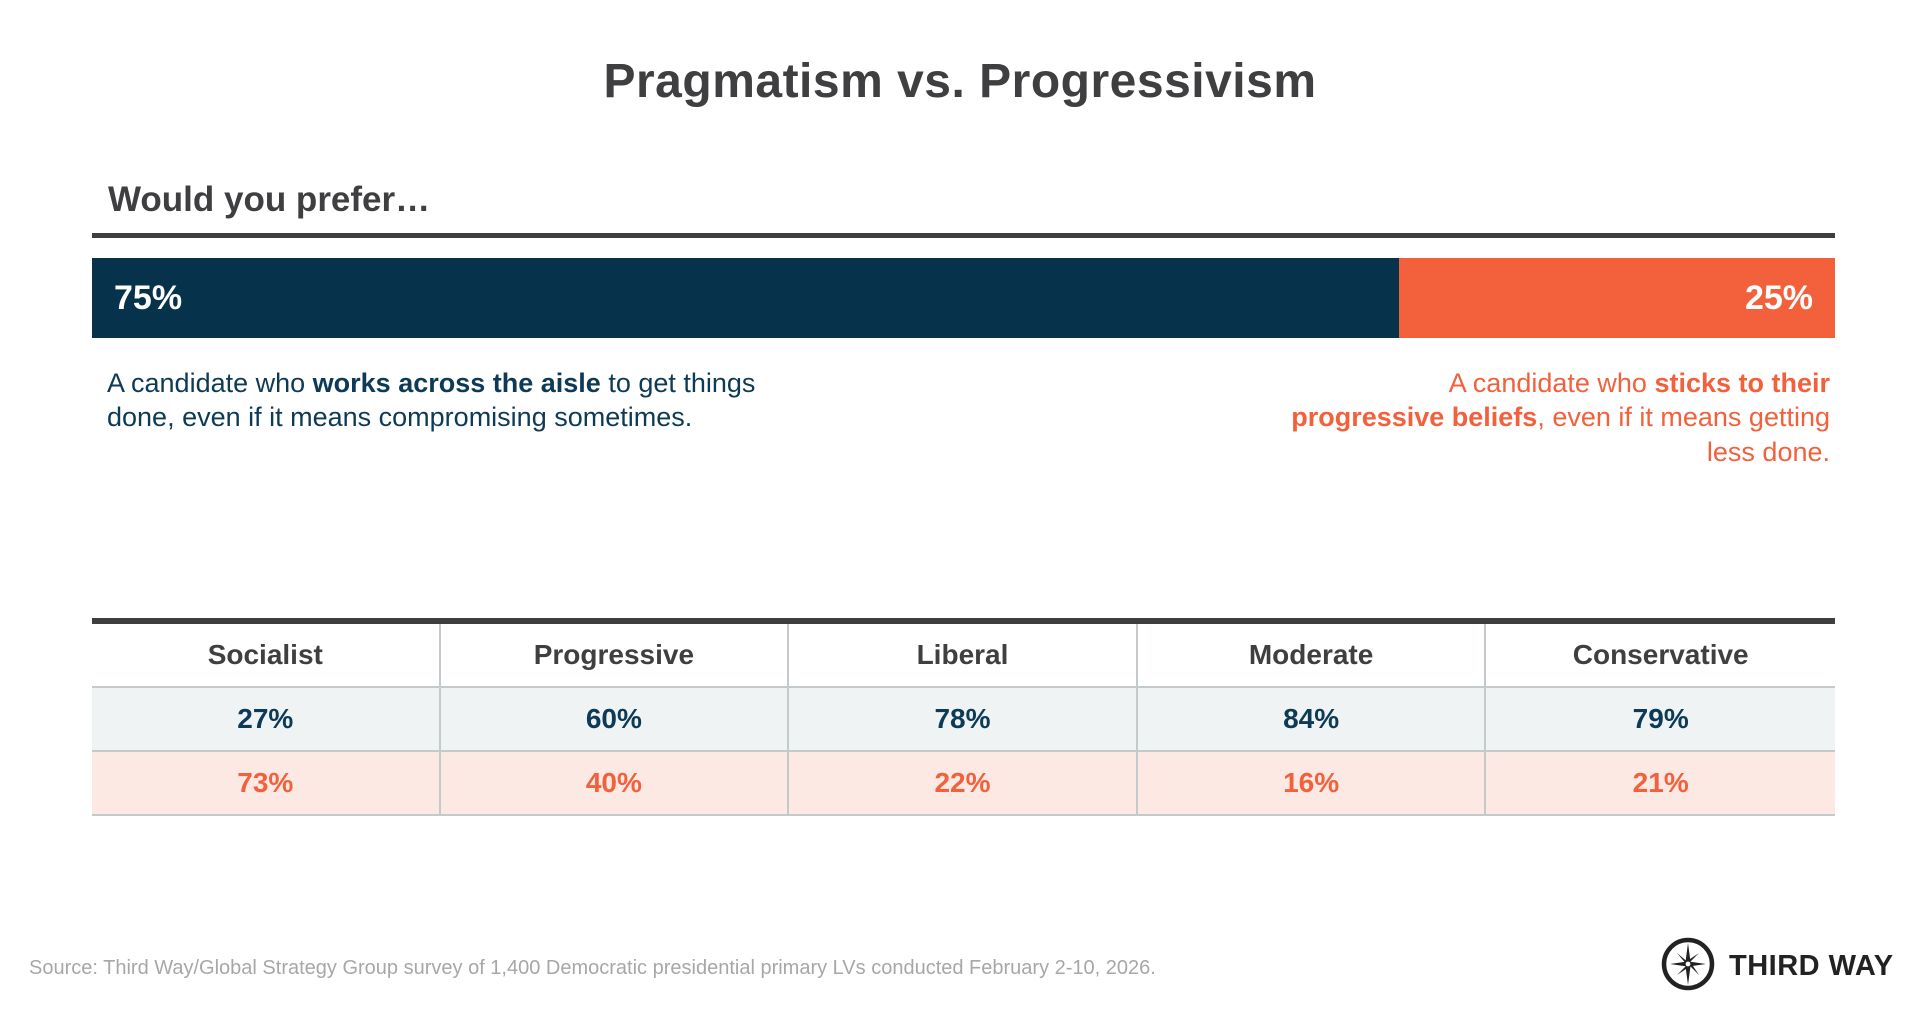 The image size is (1920, 1016). I want to click on bar-segment-pragmatism: 75%, so click(746, 298).